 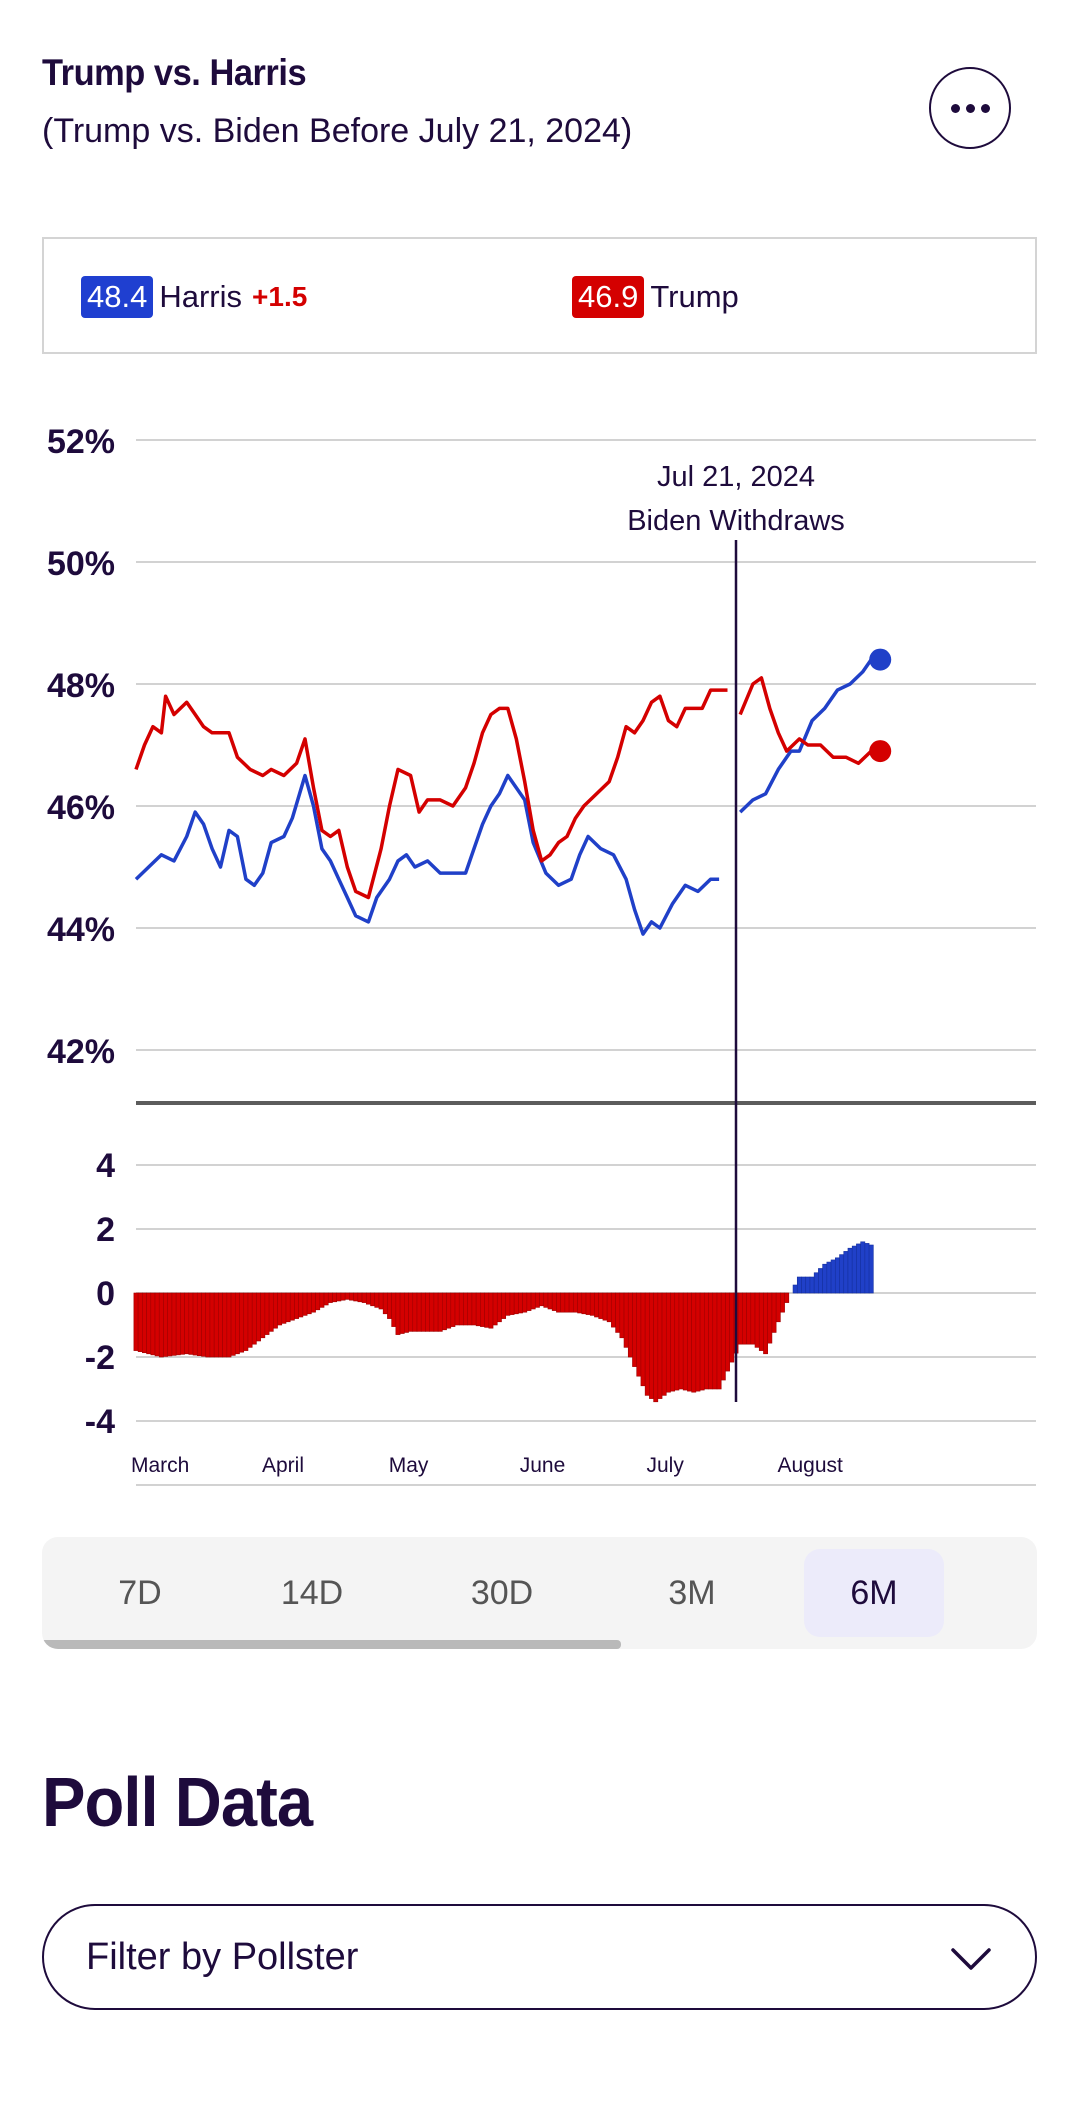 What do you see at coordinates (736, 521) in the screenshot?
I see `annotation-label: Biden Withdraws` at bounding box center [736, 521].